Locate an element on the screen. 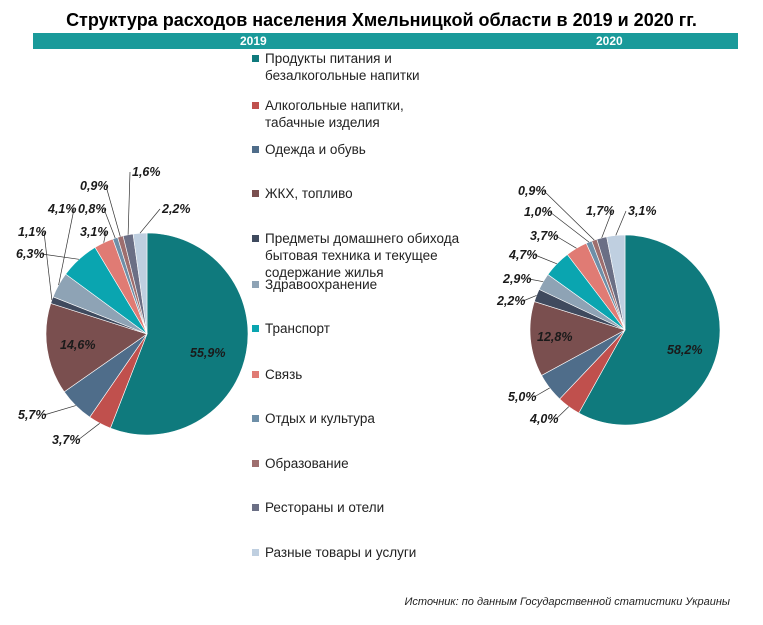  legend-label: Разные товары и услуги is located at coordinates (341, 552).